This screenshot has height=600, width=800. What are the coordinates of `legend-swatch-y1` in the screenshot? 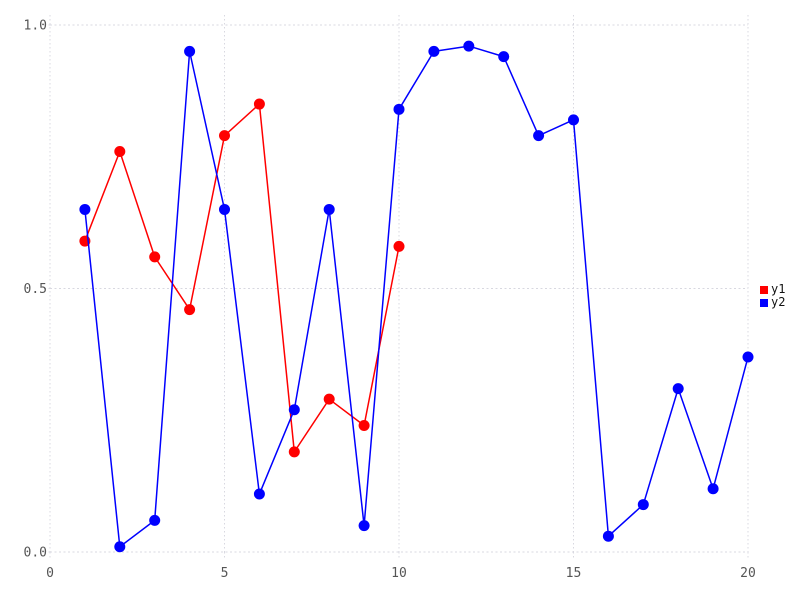 It's located at (764, 290).